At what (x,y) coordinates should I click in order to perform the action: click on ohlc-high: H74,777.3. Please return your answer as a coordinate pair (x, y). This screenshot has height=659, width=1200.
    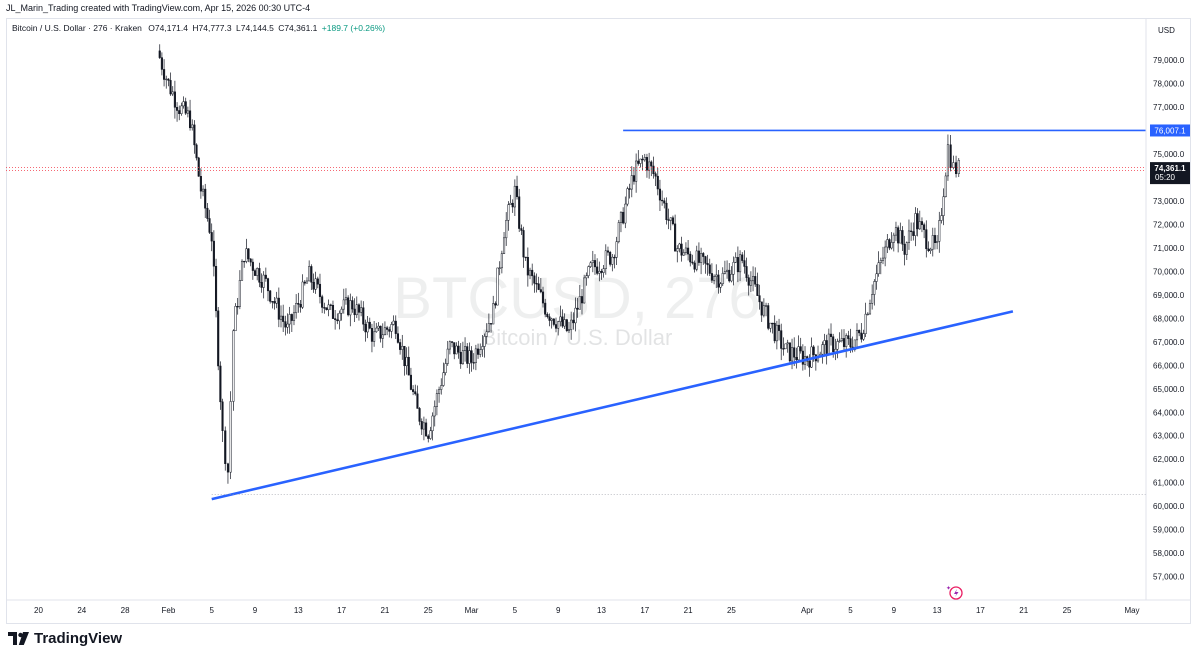
    Looking at the image, I should click on (212, 28).